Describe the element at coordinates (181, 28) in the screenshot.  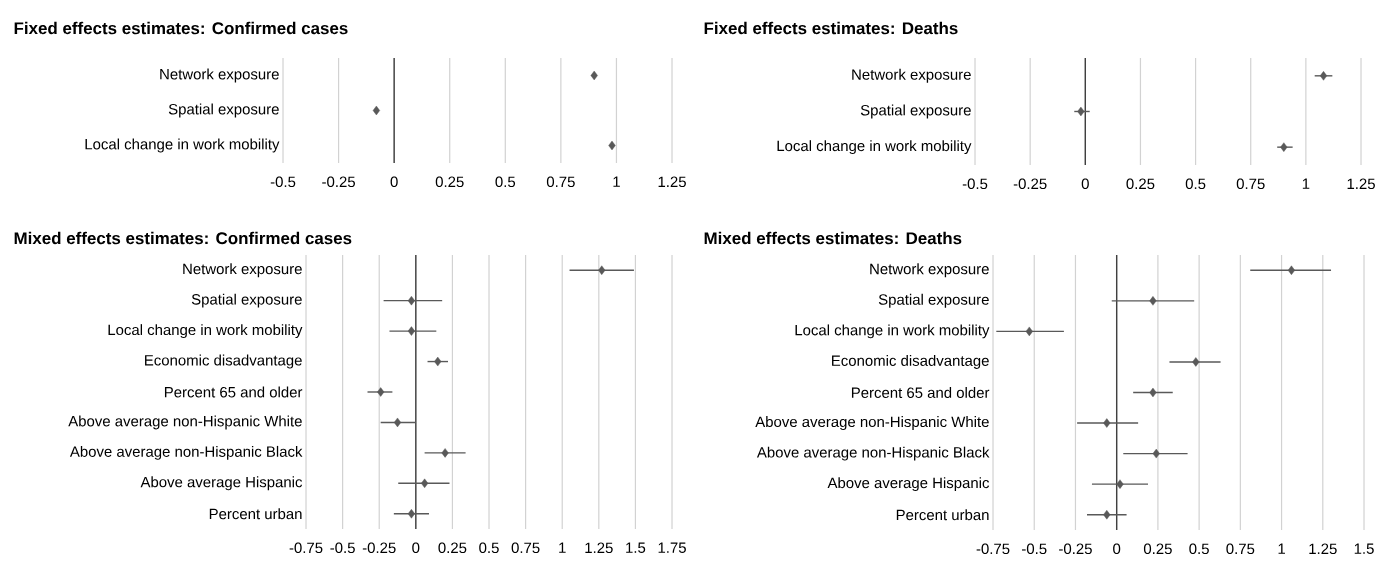
I see `chart-title: Fixed effects estimates: Confirmed cases` at that location.